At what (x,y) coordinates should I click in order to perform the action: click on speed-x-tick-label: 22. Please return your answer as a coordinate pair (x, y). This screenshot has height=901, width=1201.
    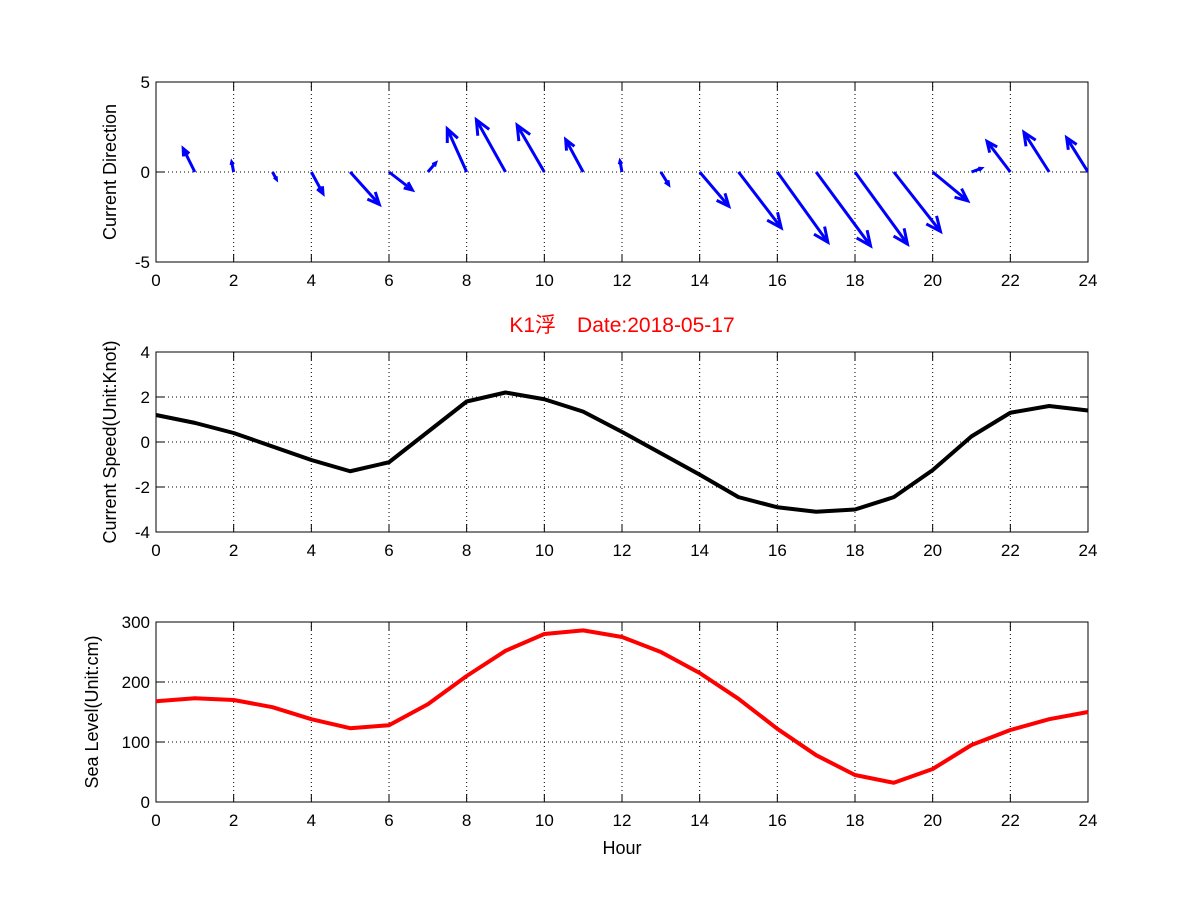
    Looking at the image, I should click on (1010, 550).